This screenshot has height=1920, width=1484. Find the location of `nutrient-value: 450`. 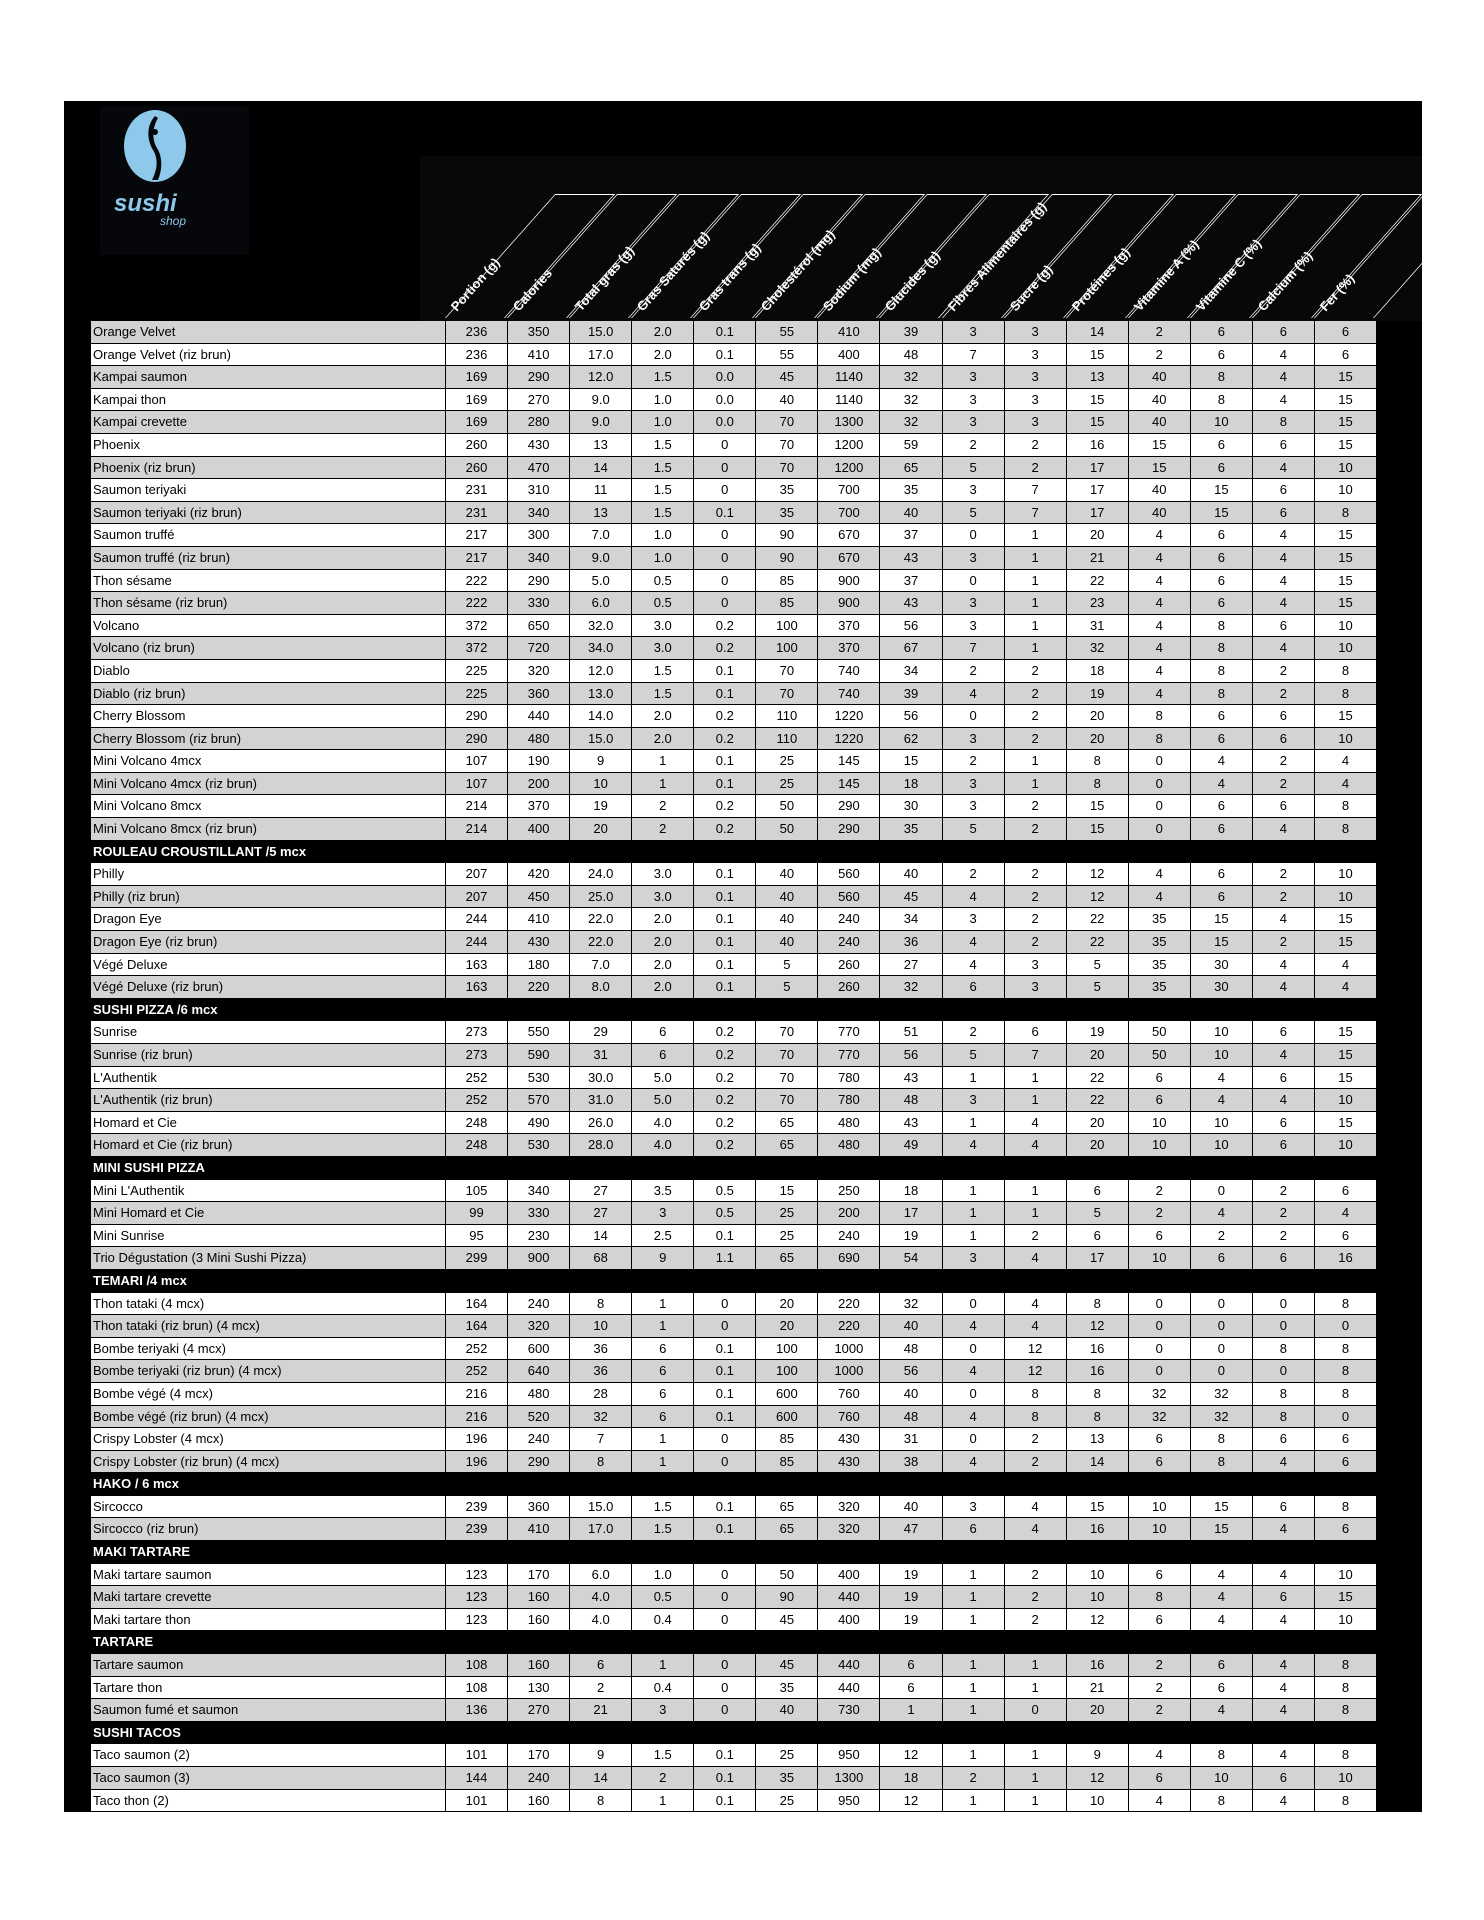

nutrient-value: 450 is located at coordinates (538, 896).